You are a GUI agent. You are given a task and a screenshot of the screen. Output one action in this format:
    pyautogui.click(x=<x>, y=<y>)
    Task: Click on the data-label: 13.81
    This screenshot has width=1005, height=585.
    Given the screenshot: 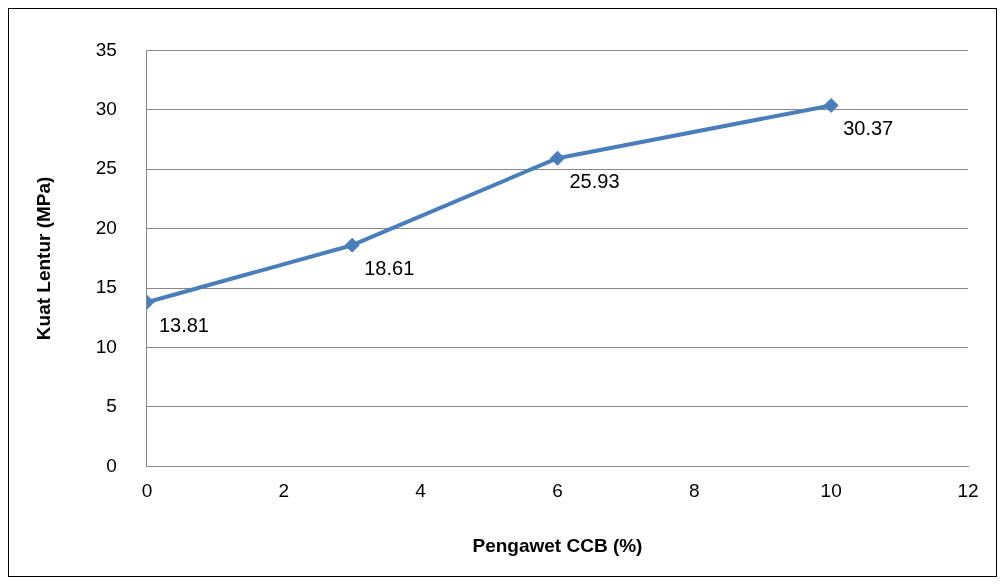 What is the action you would take?
    pyautogui.click(x=183, y=324)
    